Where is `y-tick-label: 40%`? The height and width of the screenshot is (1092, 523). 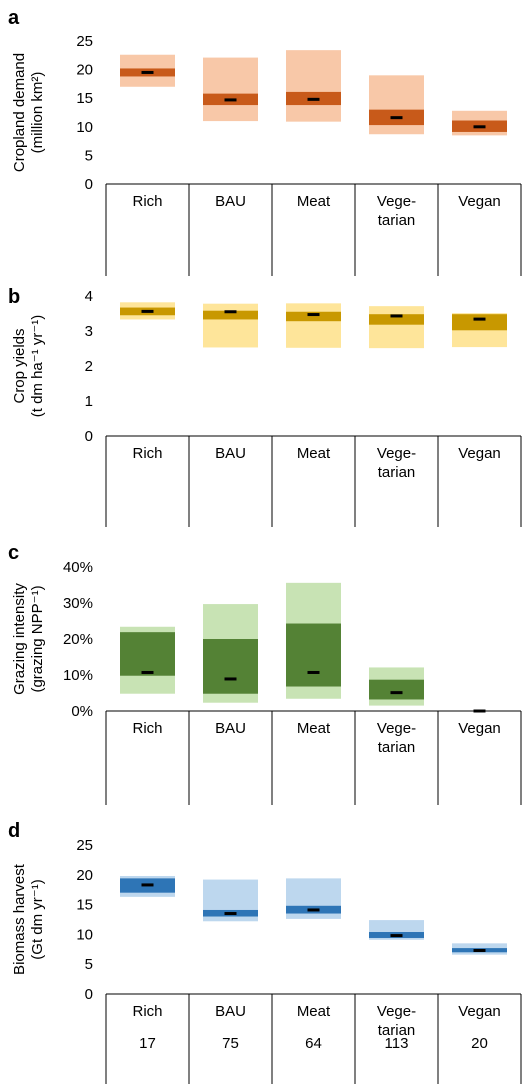
y-tick-label: 40% is located at coordinates (78, 567).